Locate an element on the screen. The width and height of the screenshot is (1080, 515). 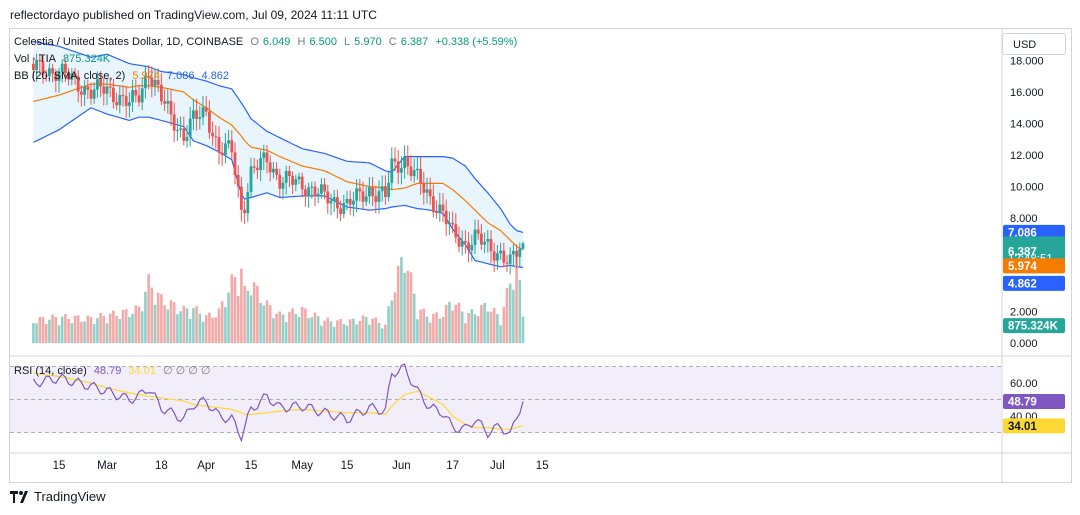
rsi-ma-tag-box is located at coordinates (1034, 426).